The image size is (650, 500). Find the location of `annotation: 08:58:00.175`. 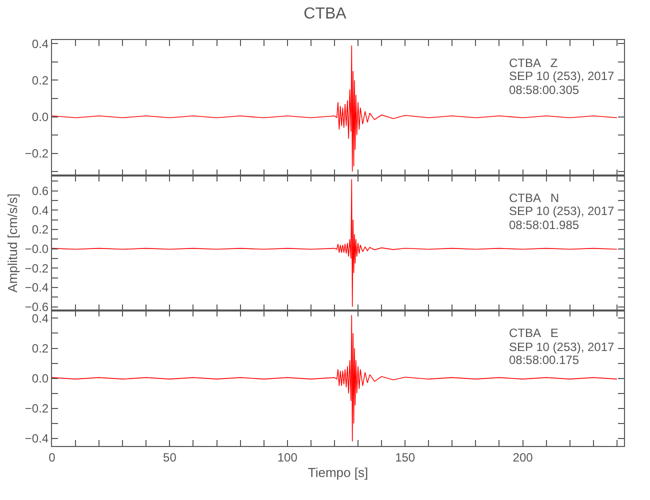

annotation: 08:58:00.175 is located at coordinates (544, 360).